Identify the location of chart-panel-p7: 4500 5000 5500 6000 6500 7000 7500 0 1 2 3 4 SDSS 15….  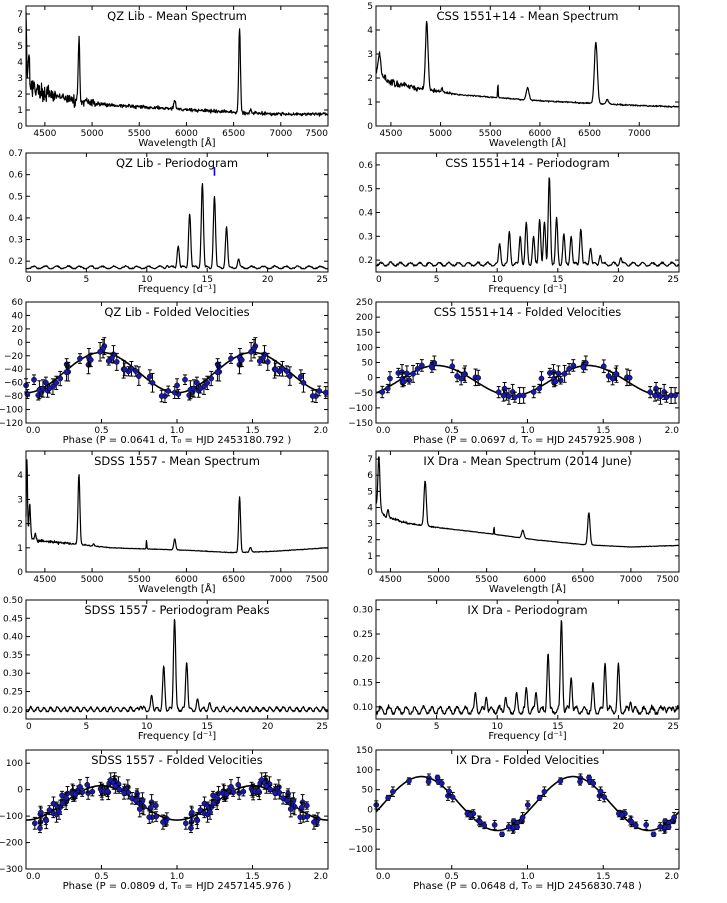
(173, 522).